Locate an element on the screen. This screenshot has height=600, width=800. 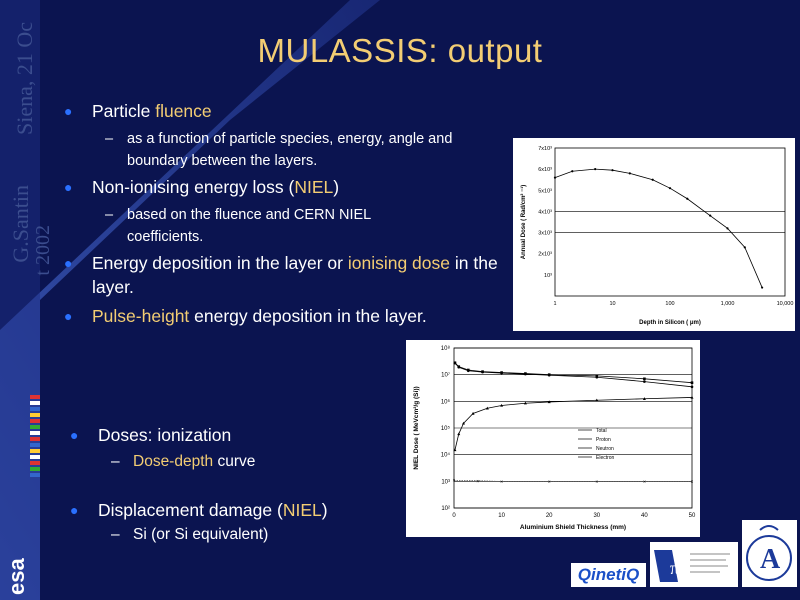
institute-logo: π is located at coordinates (694, 564).